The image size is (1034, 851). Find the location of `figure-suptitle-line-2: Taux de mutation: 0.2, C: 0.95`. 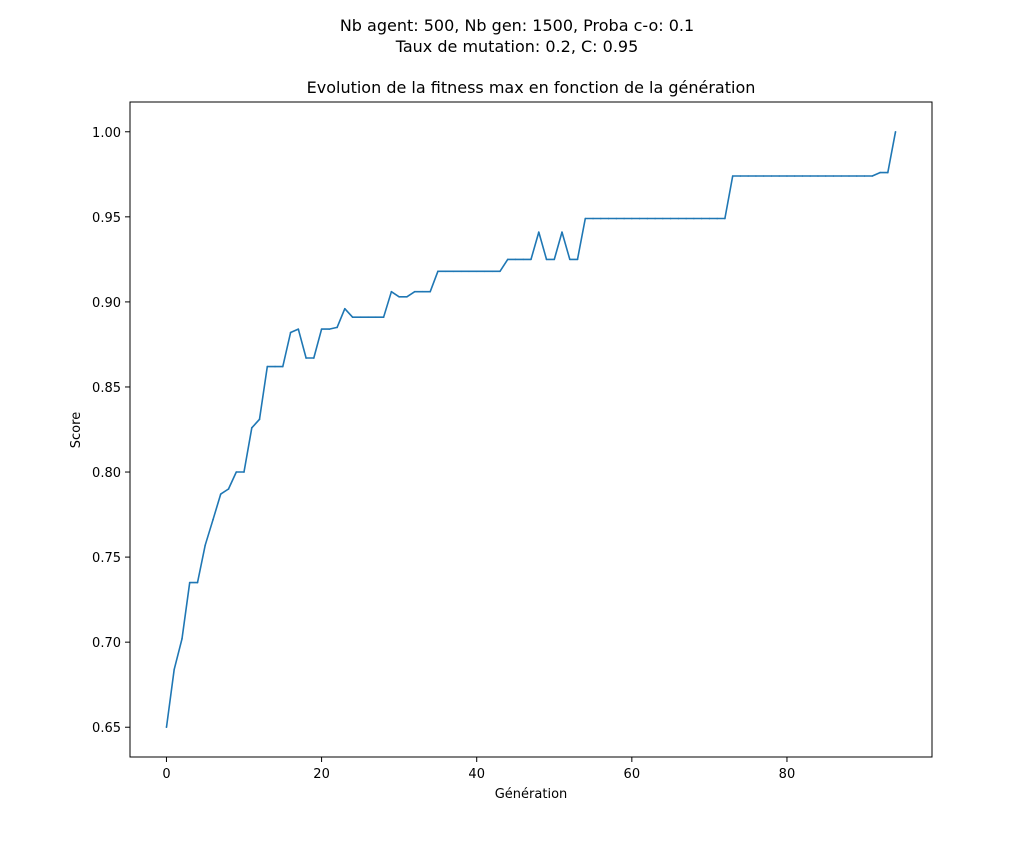

figure-suptitle-line-2: Taux de mutation: 0.2, C: 0.95 is located at coordinates (517, 46).